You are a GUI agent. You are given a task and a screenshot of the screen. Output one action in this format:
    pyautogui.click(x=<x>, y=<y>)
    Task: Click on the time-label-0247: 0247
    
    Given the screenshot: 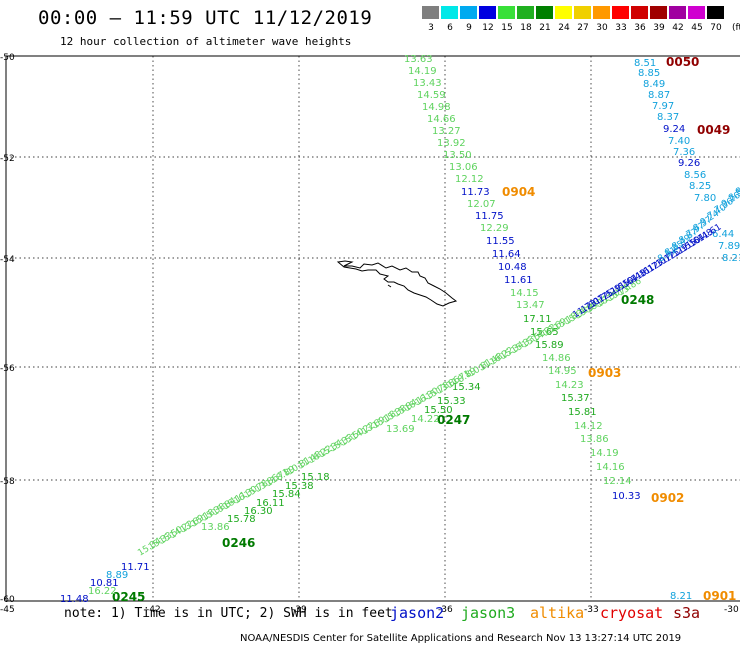 What is the action you would take?
    pyautogui.click(x=453, y=420)
    